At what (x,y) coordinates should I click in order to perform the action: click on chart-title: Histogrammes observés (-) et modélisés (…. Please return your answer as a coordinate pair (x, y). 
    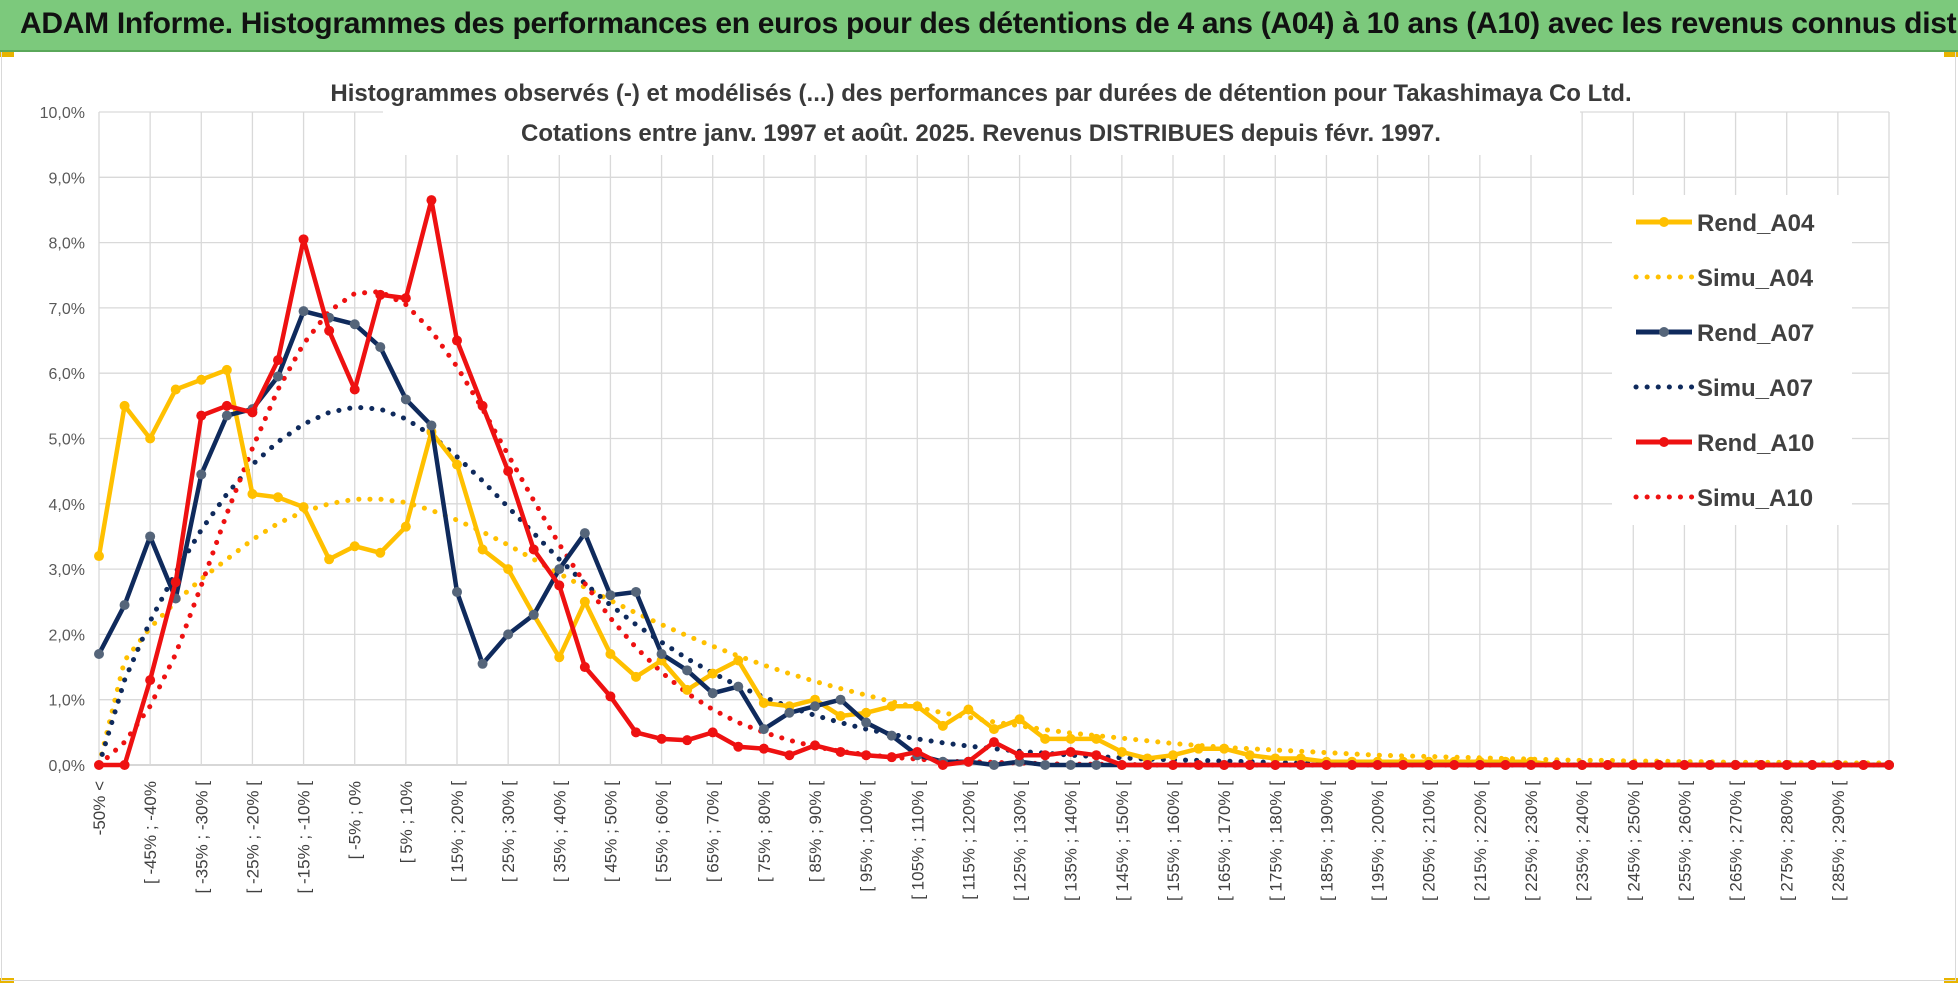
    Looking at the image, I should click on (980, 93).